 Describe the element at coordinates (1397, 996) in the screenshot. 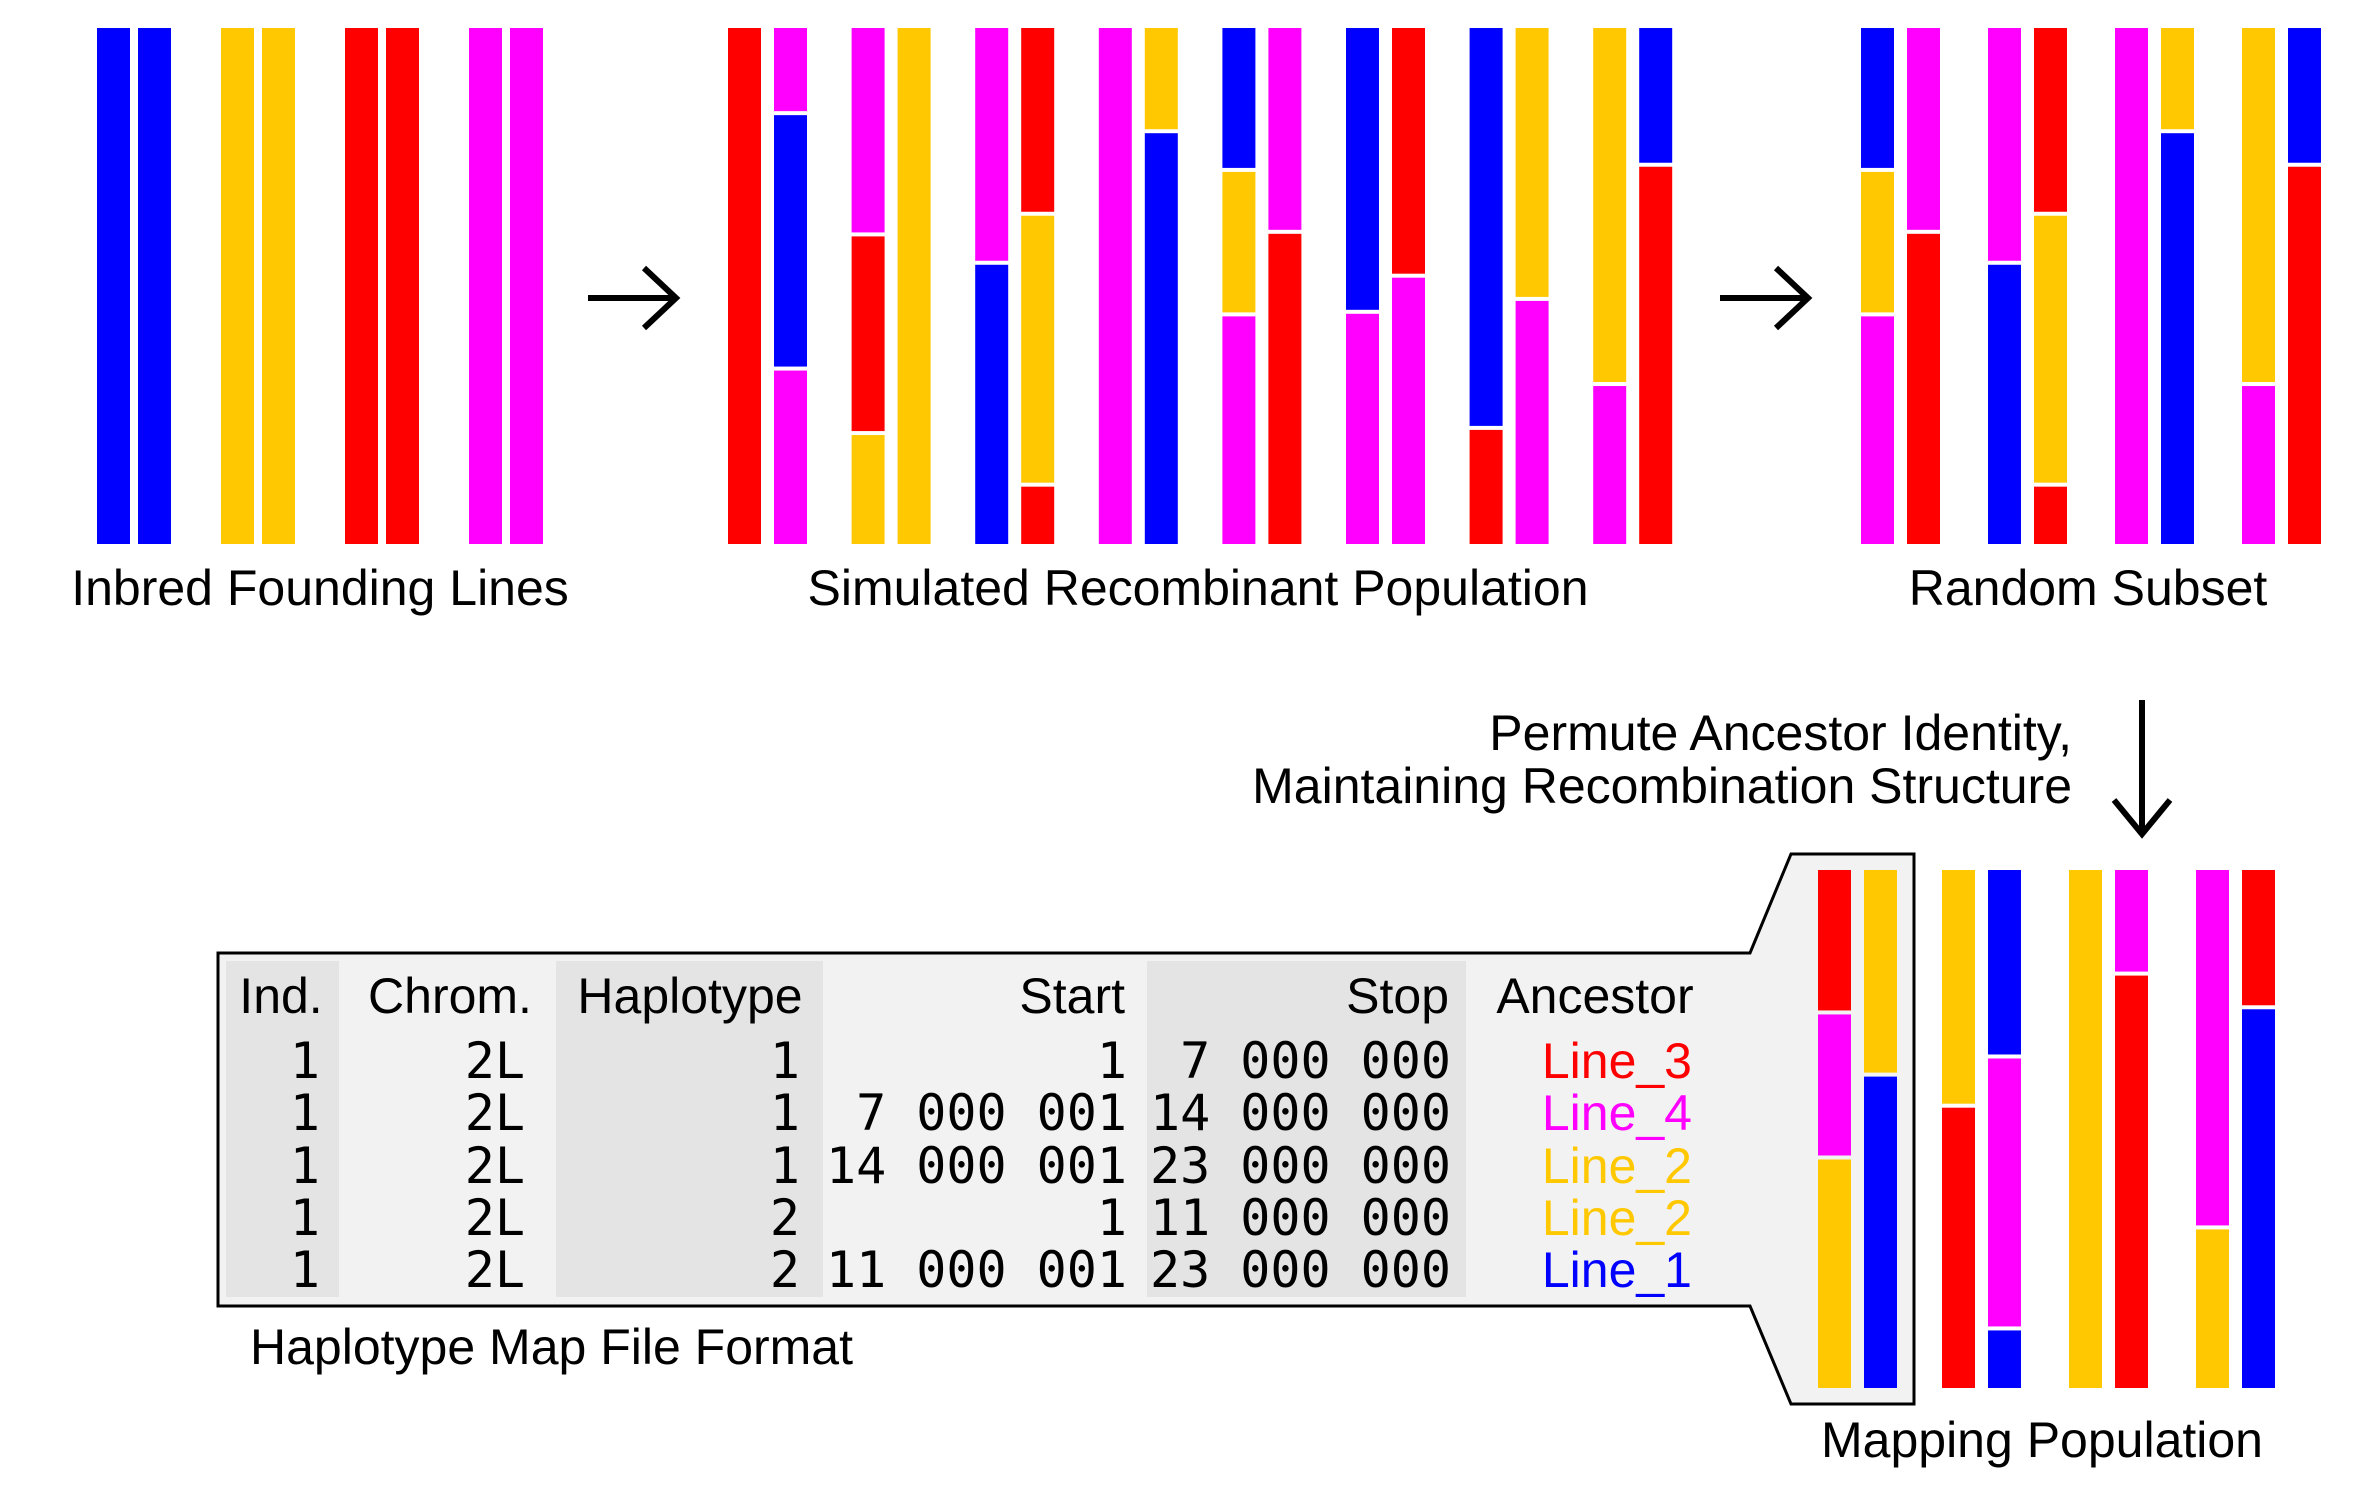

I see `header-stop: Stop` at that location.